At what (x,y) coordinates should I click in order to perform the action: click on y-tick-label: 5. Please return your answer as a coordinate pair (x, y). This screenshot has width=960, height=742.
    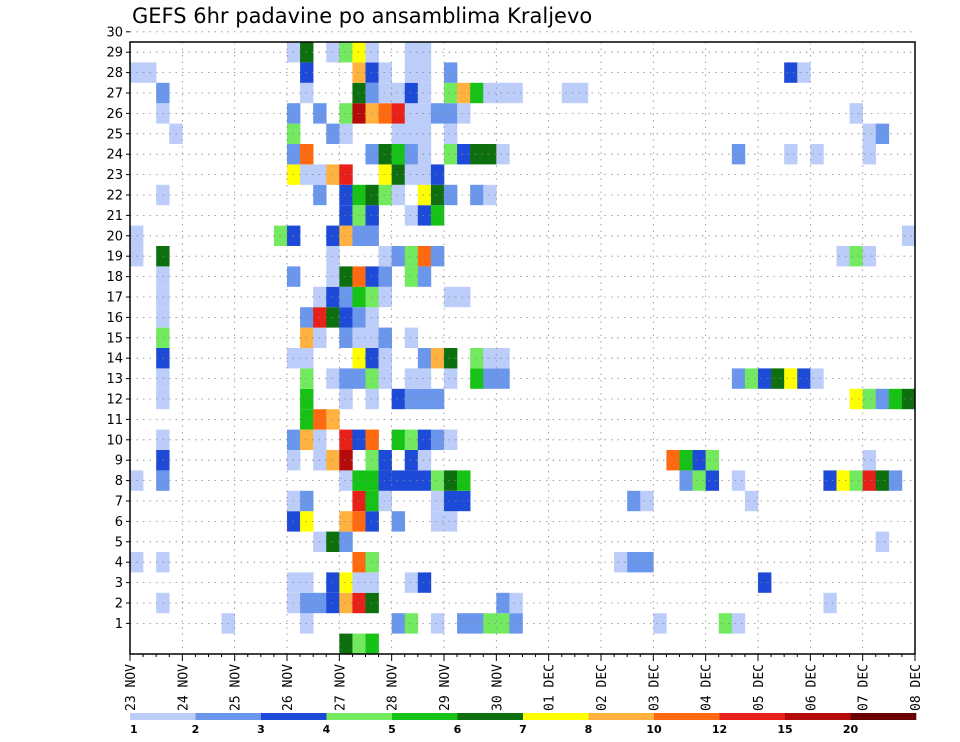
    Looking at the image, I should click on (119, 542).